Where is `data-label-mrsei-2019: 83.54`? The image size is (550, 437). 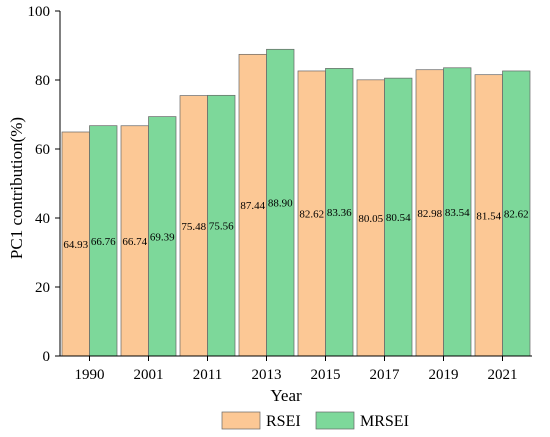
data-label-mrsei-2019: 83.54 is located at coordinates (457, 213).